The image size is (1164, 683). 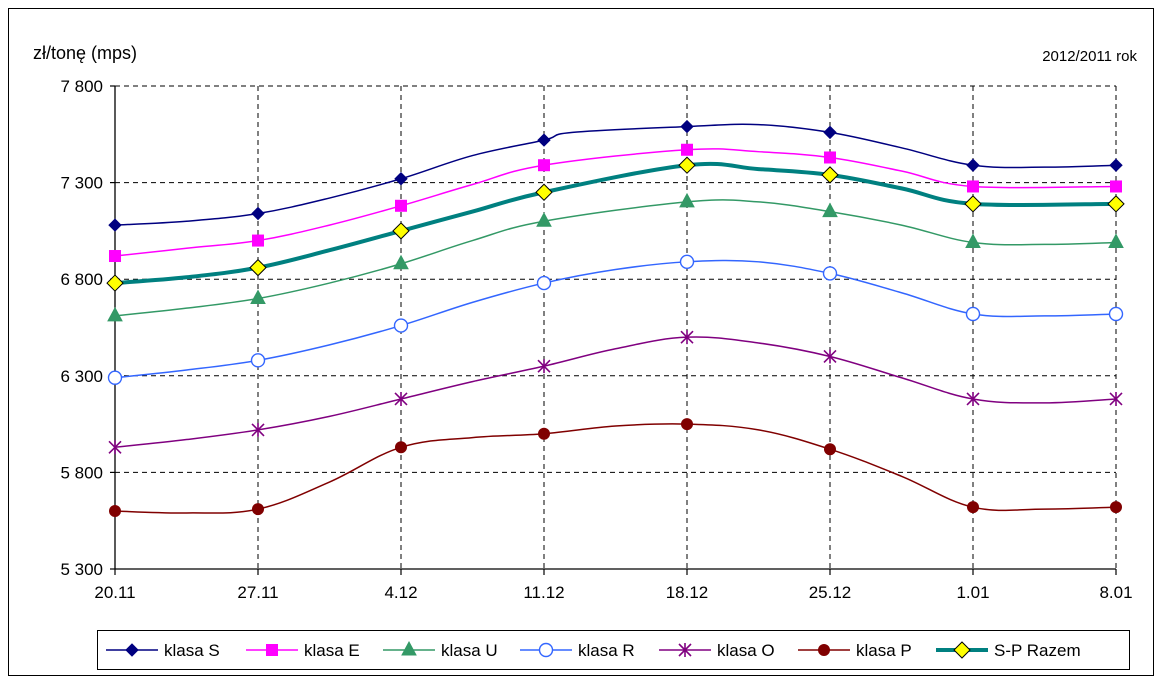 What do you see at coordinates (81, 472) in the screenshot?
I see `y-tick-label: 5 800` at bounding box center [81, 472].